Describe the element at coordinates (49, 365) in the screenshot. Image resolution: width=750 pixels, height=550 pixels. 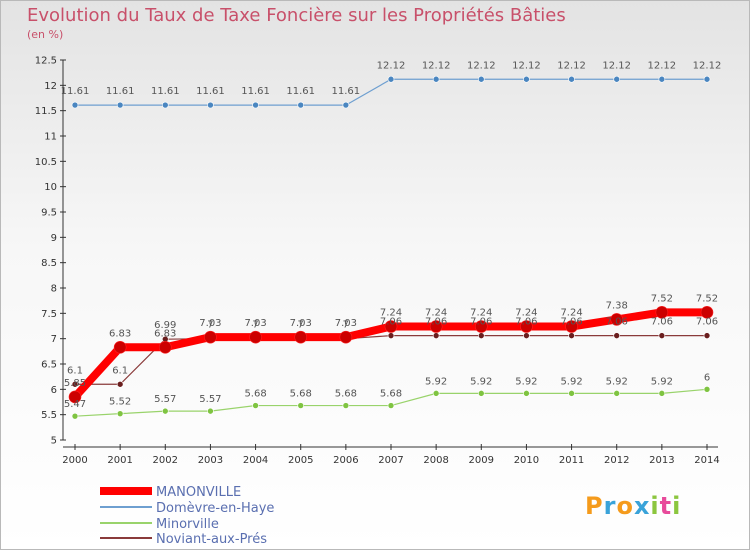
I see `y-tick-label: 6.5` at that location.